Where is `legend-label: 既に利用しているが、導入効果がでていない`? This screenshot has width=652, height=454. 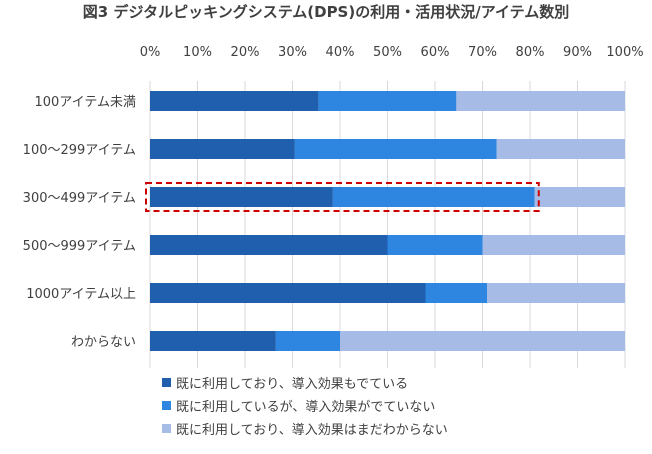 legend-label: 既に利用しているが、導入効果がでていない is located at coordinates (305, 407).